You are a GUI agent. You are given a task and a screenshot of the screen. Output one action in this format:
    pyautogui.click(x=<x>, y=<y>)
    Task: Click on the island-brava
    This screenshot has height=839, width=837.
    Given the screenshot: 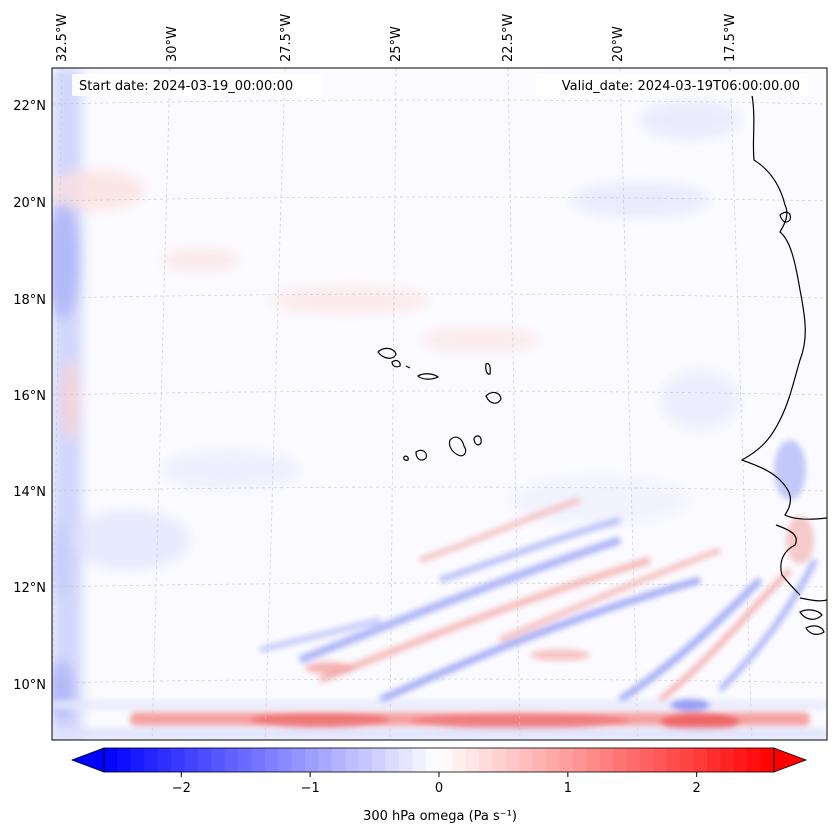 What is the action you would take?
    pyautogui.click(x=406, y=458)
    